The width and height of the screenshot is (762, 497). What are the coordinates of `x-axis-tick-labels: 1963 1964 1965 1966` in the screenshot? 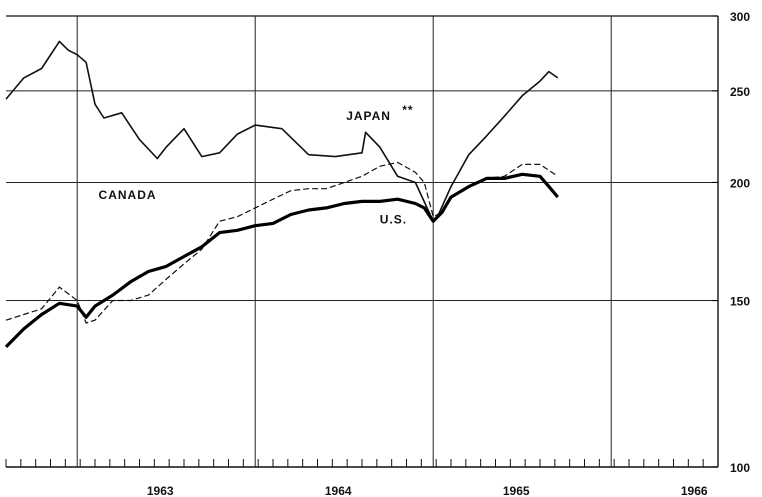 It's located at (427, 490).